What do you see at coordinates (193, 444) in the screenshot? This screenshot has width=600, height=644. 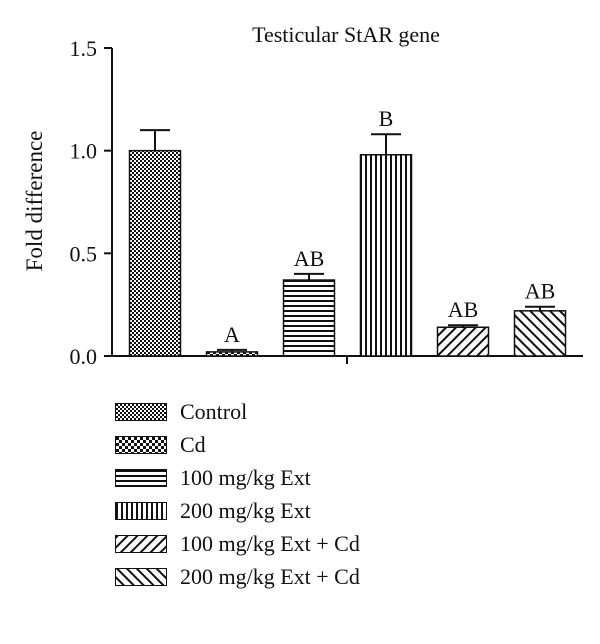 I see `legend-label: Cd` at bounding box center [193, 444].